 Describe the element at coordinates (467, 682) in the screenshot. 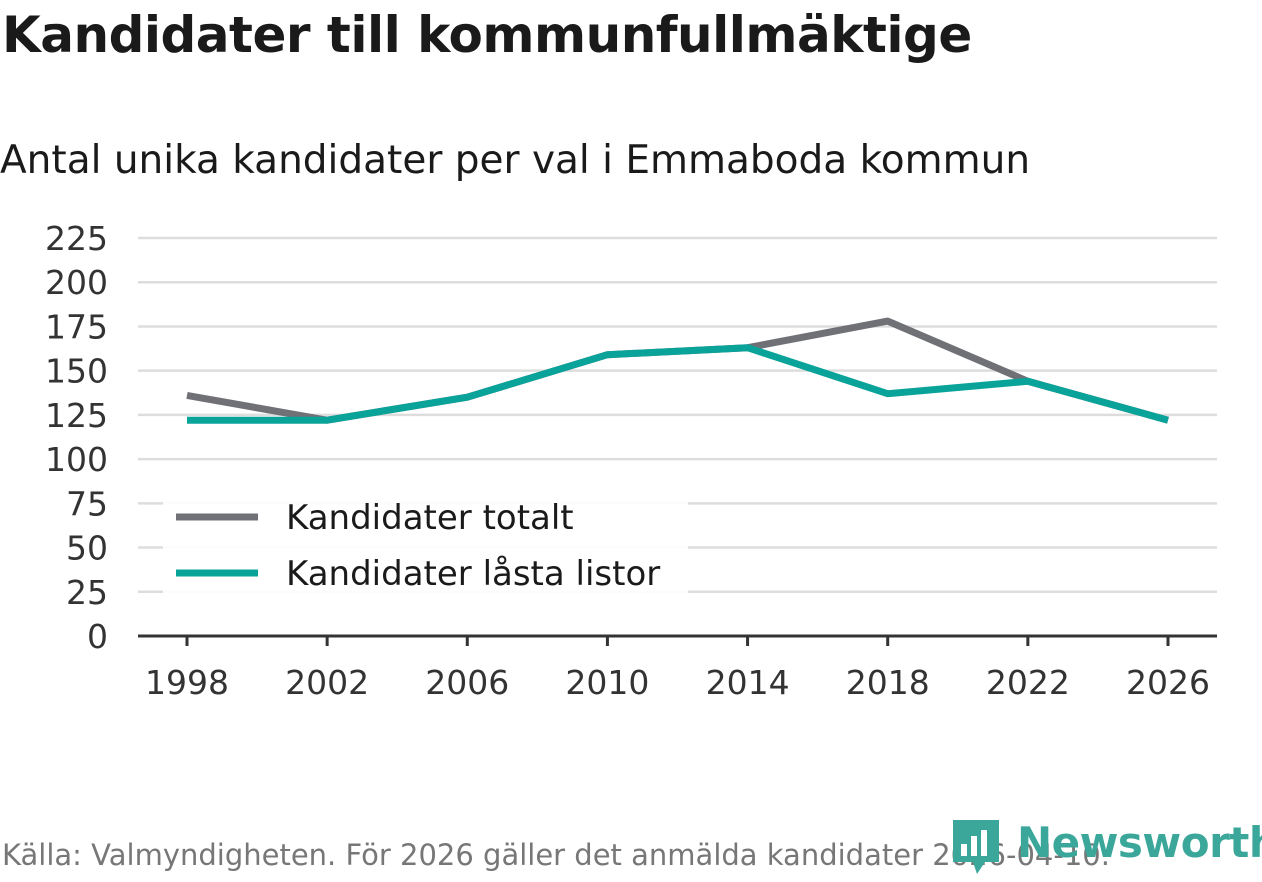

I see `x-tick-label: 2006` at that location.